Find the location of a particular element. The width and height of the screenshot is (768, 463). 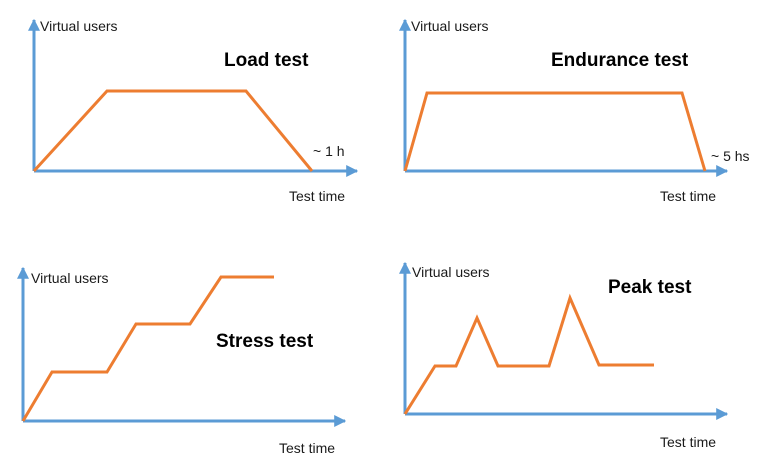

endurance-duration-annotation: ~ 5 hs is located at coordinates (730, 156).